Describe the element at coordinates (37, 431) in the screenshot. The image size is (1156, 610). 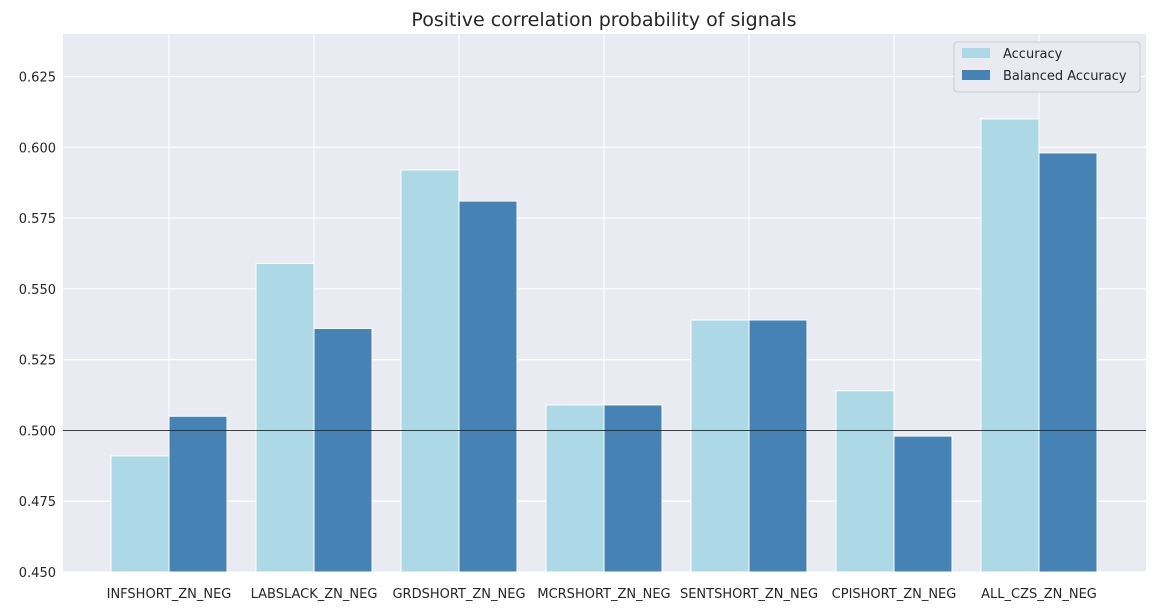
I see `y-tick-label: 0.500` at that location.